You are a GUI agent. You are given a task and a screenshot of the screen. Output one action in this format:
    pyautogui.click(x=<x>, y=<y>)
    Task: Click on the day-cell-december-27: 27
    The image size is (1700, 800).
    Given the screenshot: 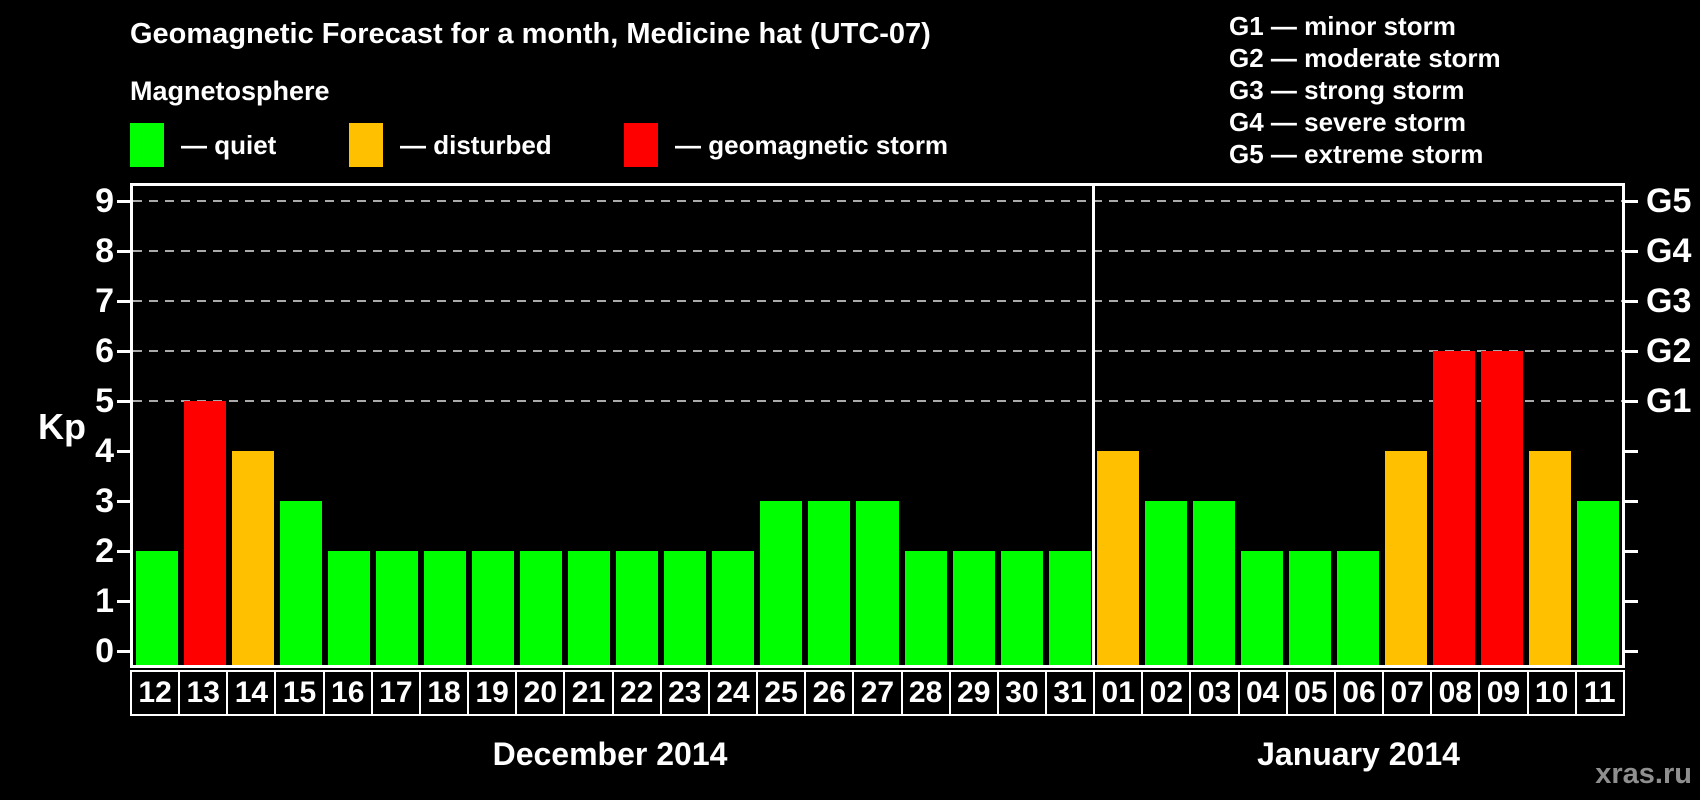 What is the action you would take?
    pyautogui.click(x=877, y=693)
    